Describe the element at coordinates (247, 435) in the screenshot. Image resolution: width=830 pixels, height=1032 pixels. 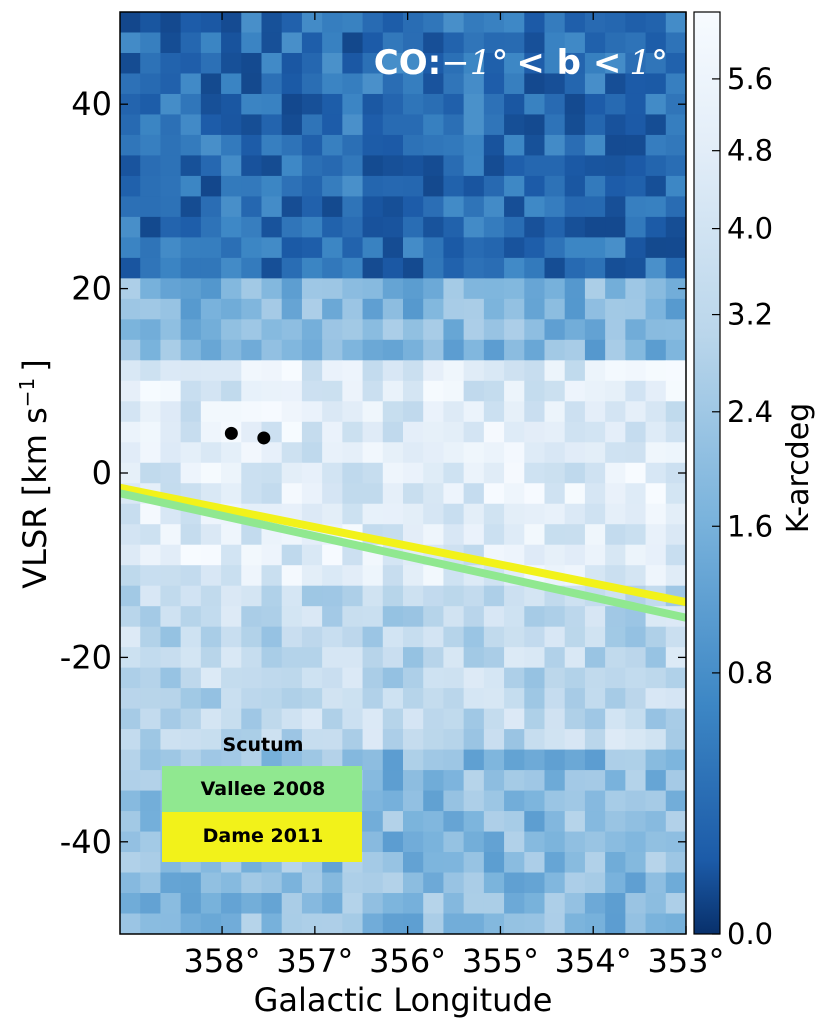
I see `markers` at that location.